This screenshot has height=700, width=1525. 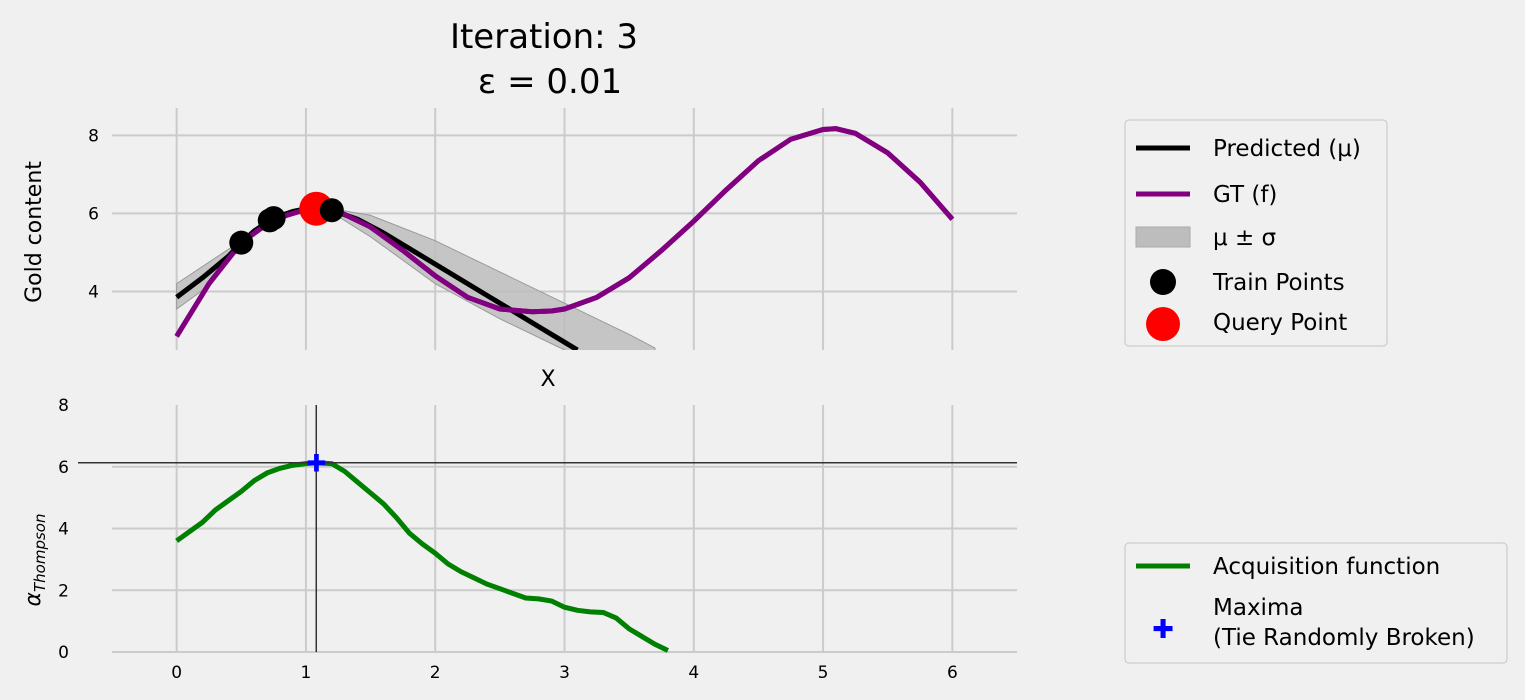 I want to click on bottom-x-tick-label: 0, so click(x=176, y=673).